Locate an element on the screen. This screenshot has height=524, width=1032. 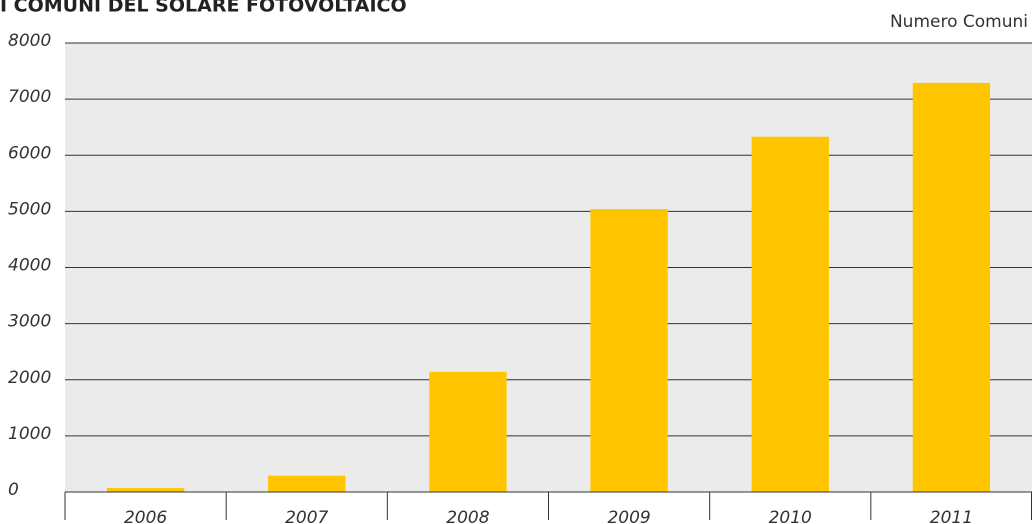
chart-title: I COMUNI DEL SOLARE FOTOVOLTAICO is located at coordinates (203, 8).